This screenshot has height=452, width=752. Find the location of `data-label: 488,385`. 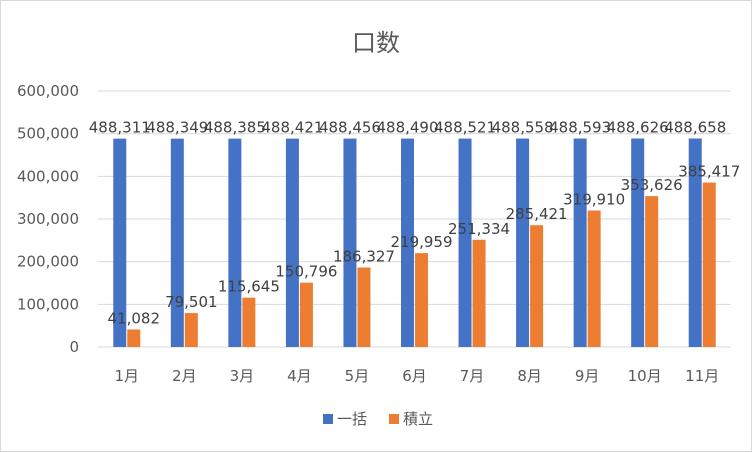

data-label: 488,385 is located at coordinates (235, 128).